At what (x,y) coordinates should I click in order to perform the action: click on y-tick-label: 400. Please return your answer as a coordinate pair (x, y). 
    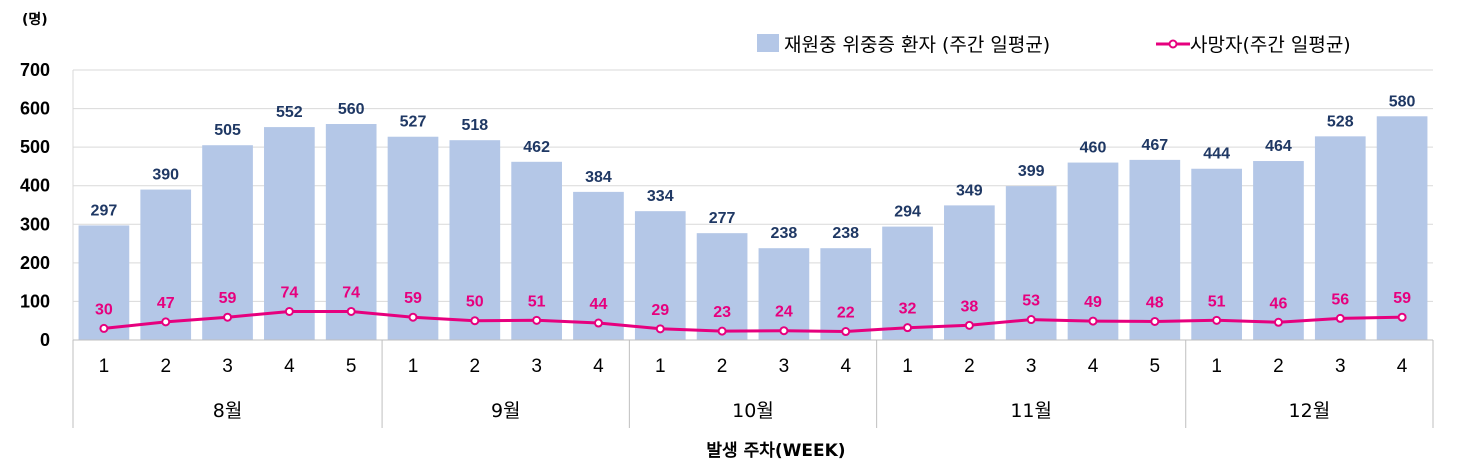
    Looking at the image, I should click on (35, 186).